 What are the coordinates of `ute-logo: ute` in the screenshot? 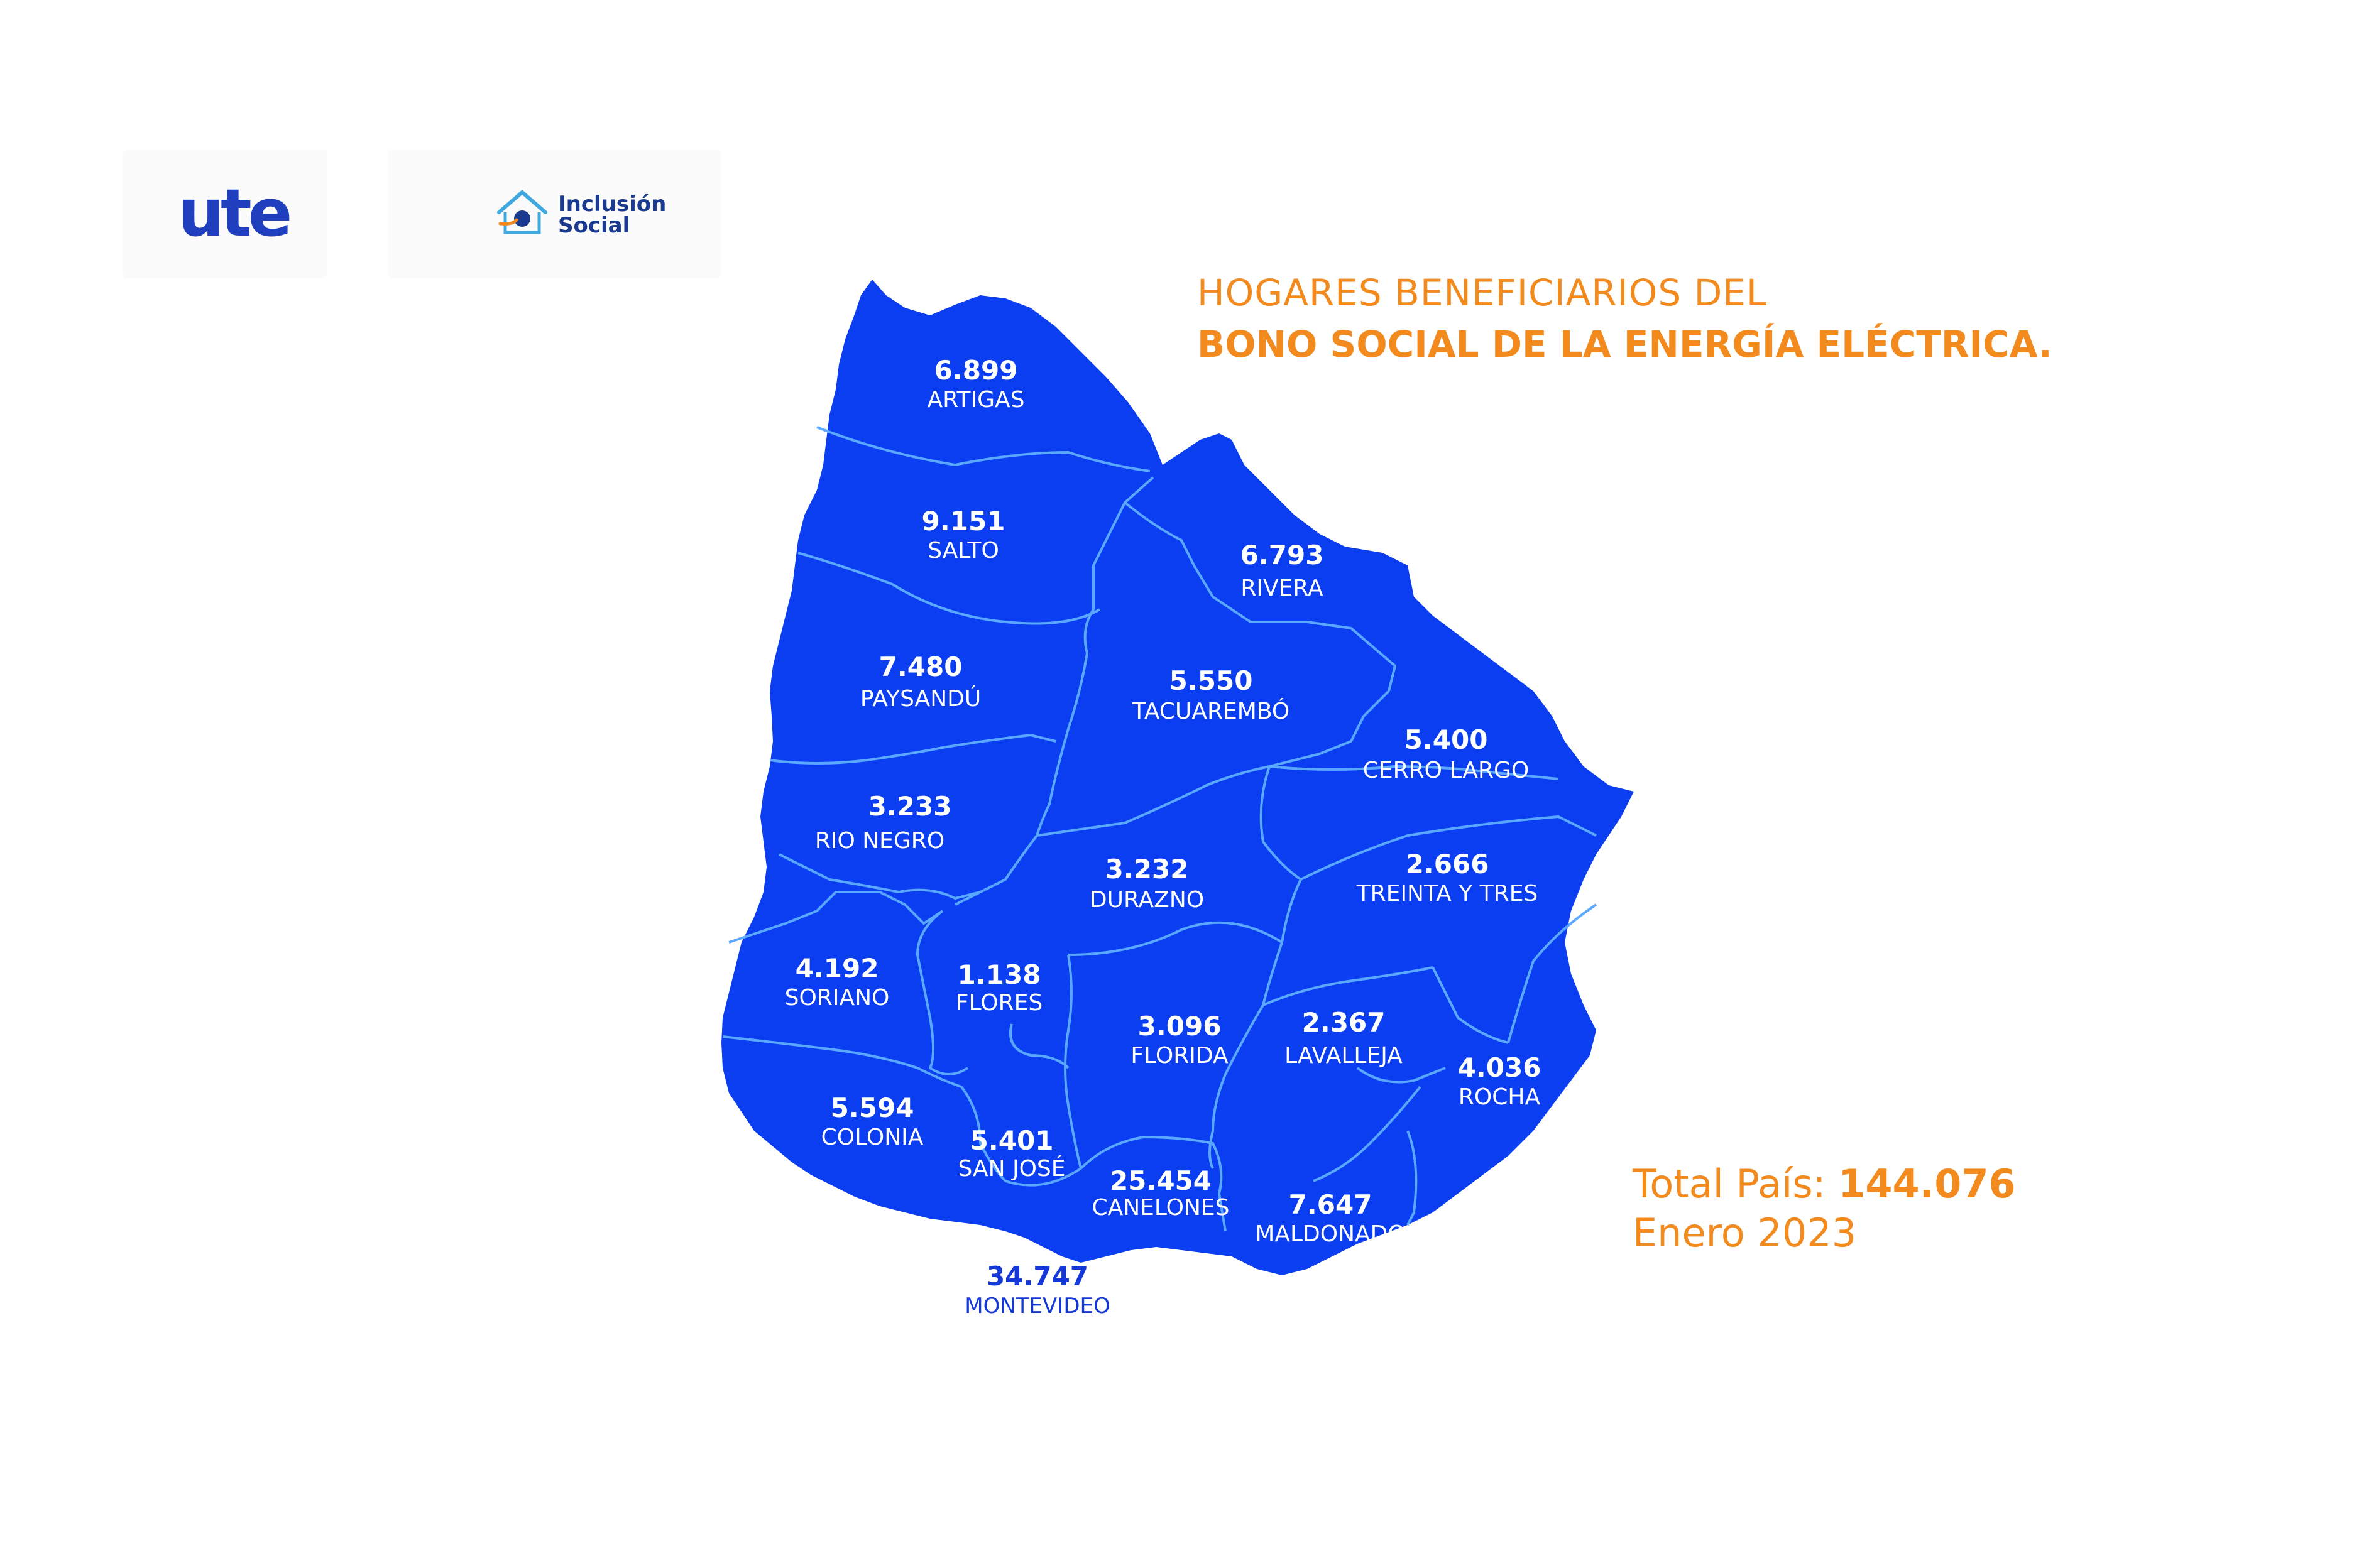 It's located at (225, 214).